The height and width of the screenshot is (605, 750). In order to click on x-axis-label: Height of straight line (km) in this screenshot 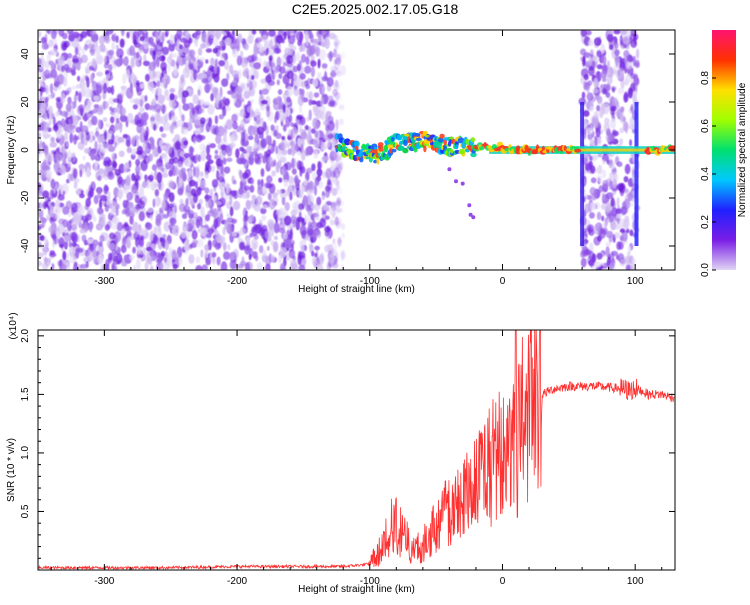, I will do `click(356, 289)`.